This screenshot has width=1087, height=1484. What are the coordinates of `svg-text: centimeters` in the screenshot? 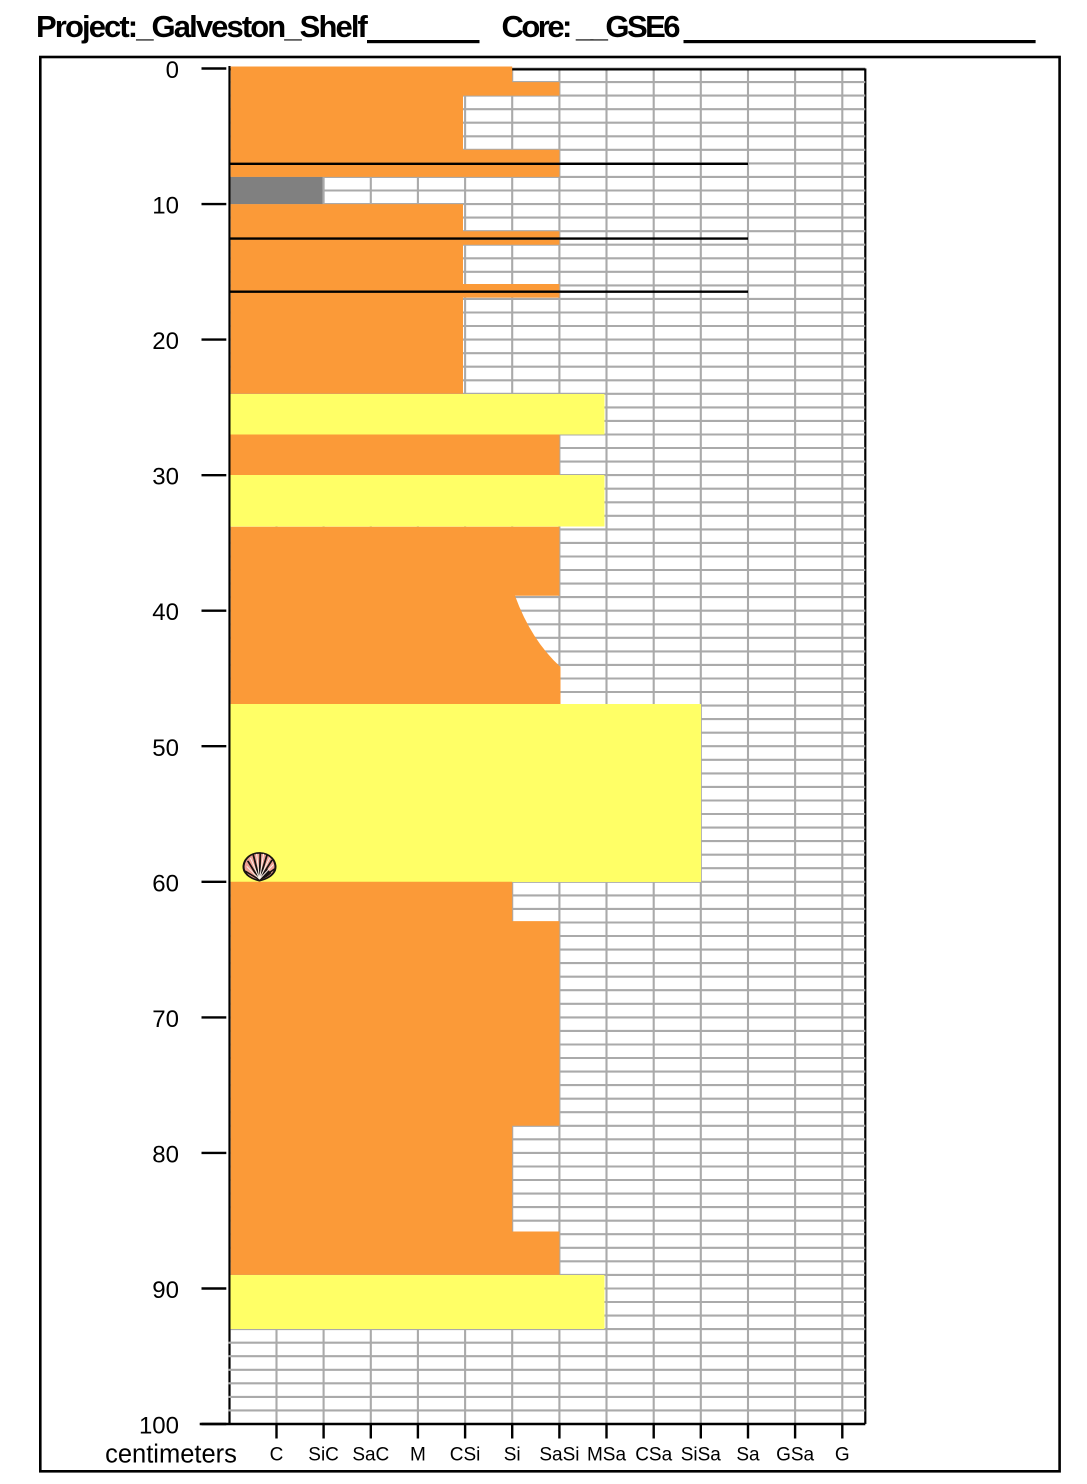 It's located at (171, 1455).